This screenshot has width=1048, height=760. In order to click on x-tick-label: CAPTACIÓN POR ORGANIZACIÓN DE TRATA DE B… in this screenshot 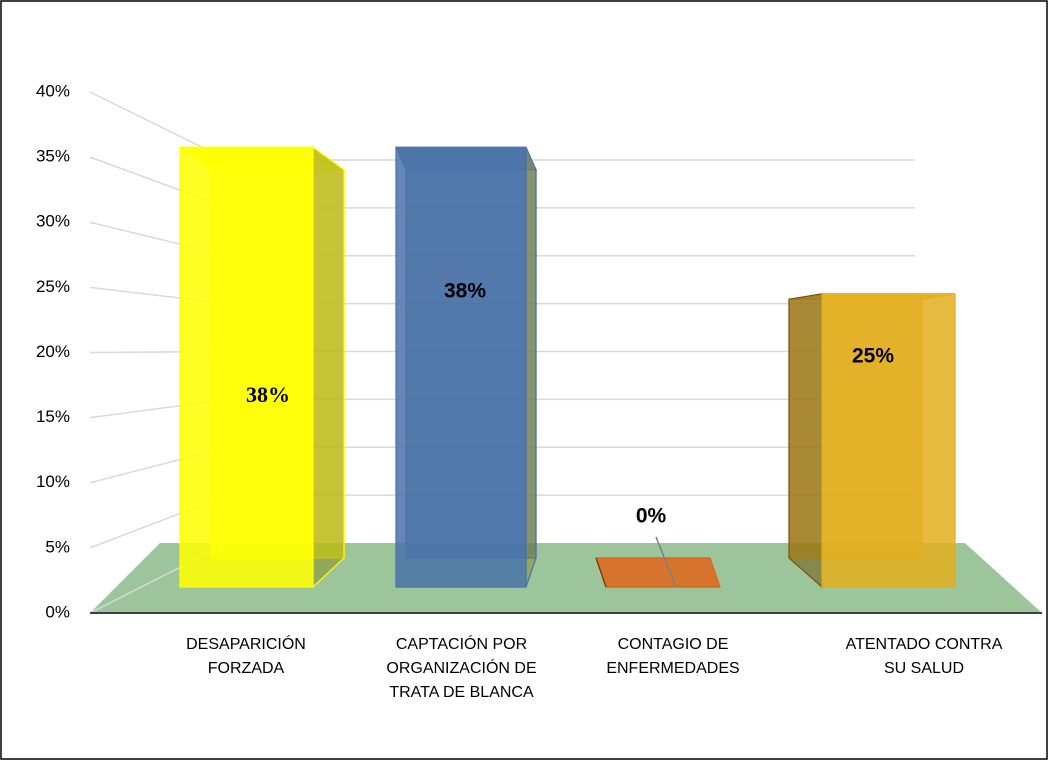, I will do `click(461, 668)`.